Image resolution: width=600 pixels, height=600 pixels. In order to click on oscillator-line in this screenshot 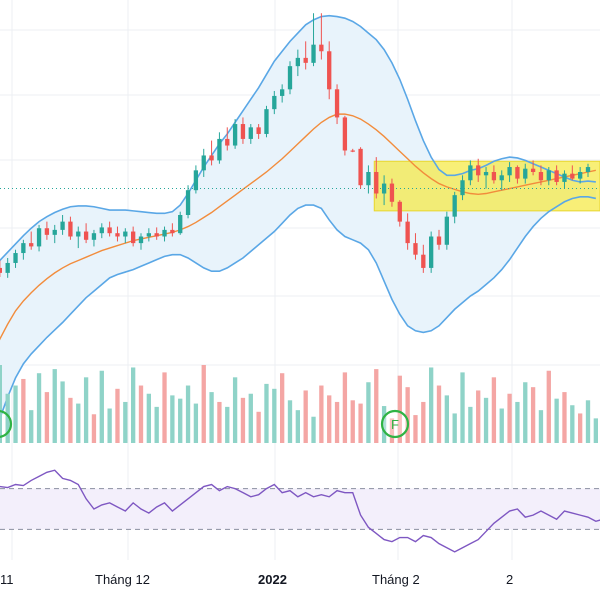, I will do `click(300, 511)`.